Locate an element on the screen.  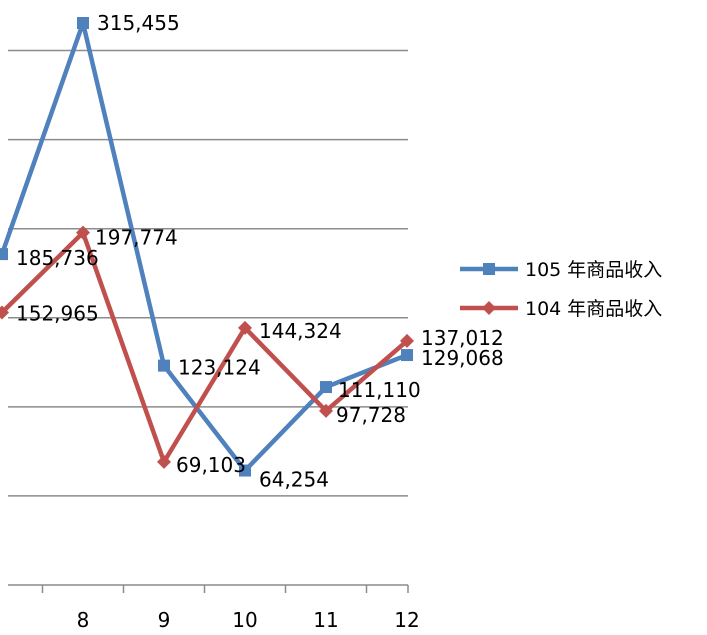
data-label: 137,012 is located at coordinates (462, 338).